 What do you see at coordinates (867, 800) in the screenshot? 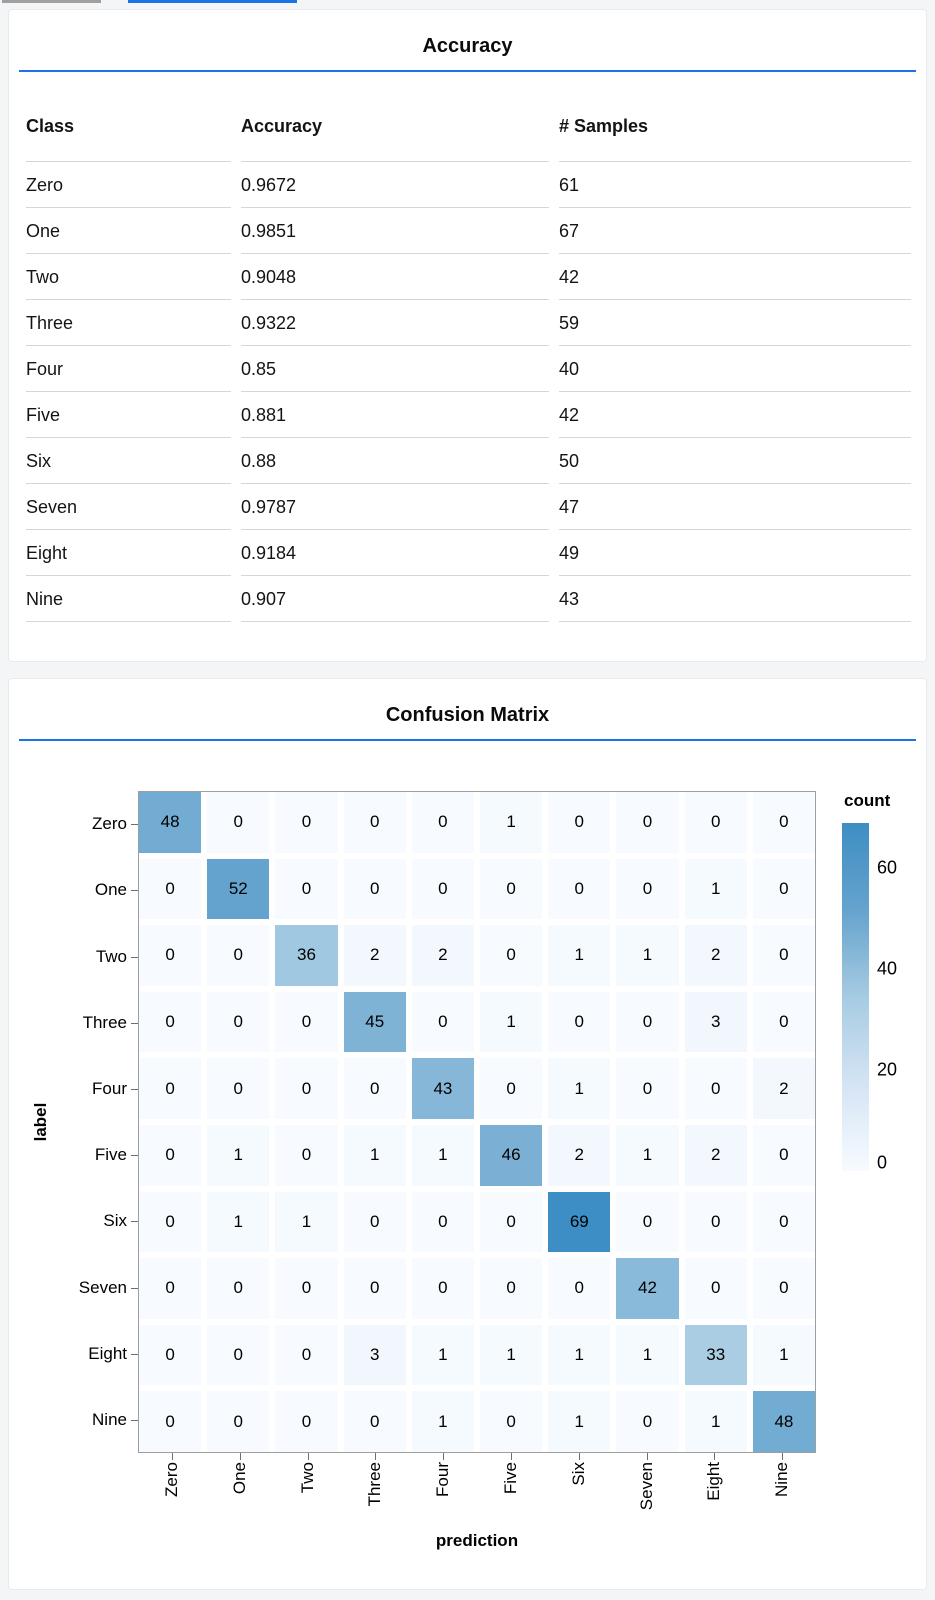
I see `legend-title: count` at bounding box center [867, 800].